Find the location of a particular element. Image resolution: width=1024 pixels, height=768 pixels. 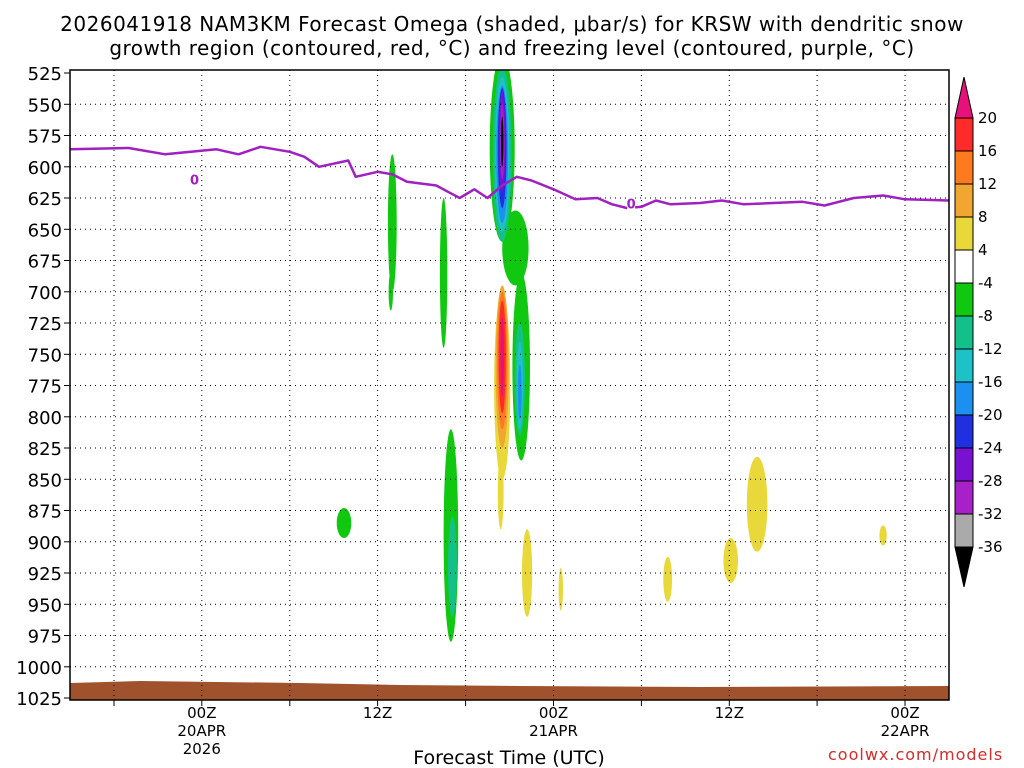

colorbar-label: -32 is located at coordinates (990, 514).